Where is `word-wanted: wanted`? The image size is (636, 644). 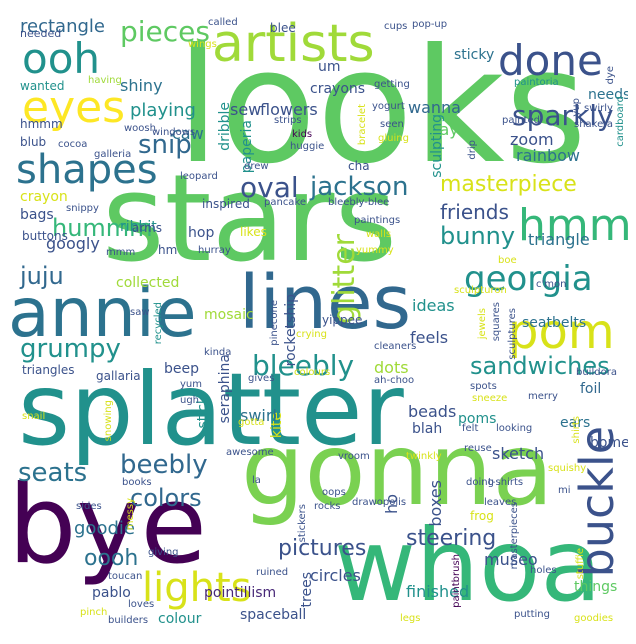 word-wanted: wanted is located at coordinates (42, 86).